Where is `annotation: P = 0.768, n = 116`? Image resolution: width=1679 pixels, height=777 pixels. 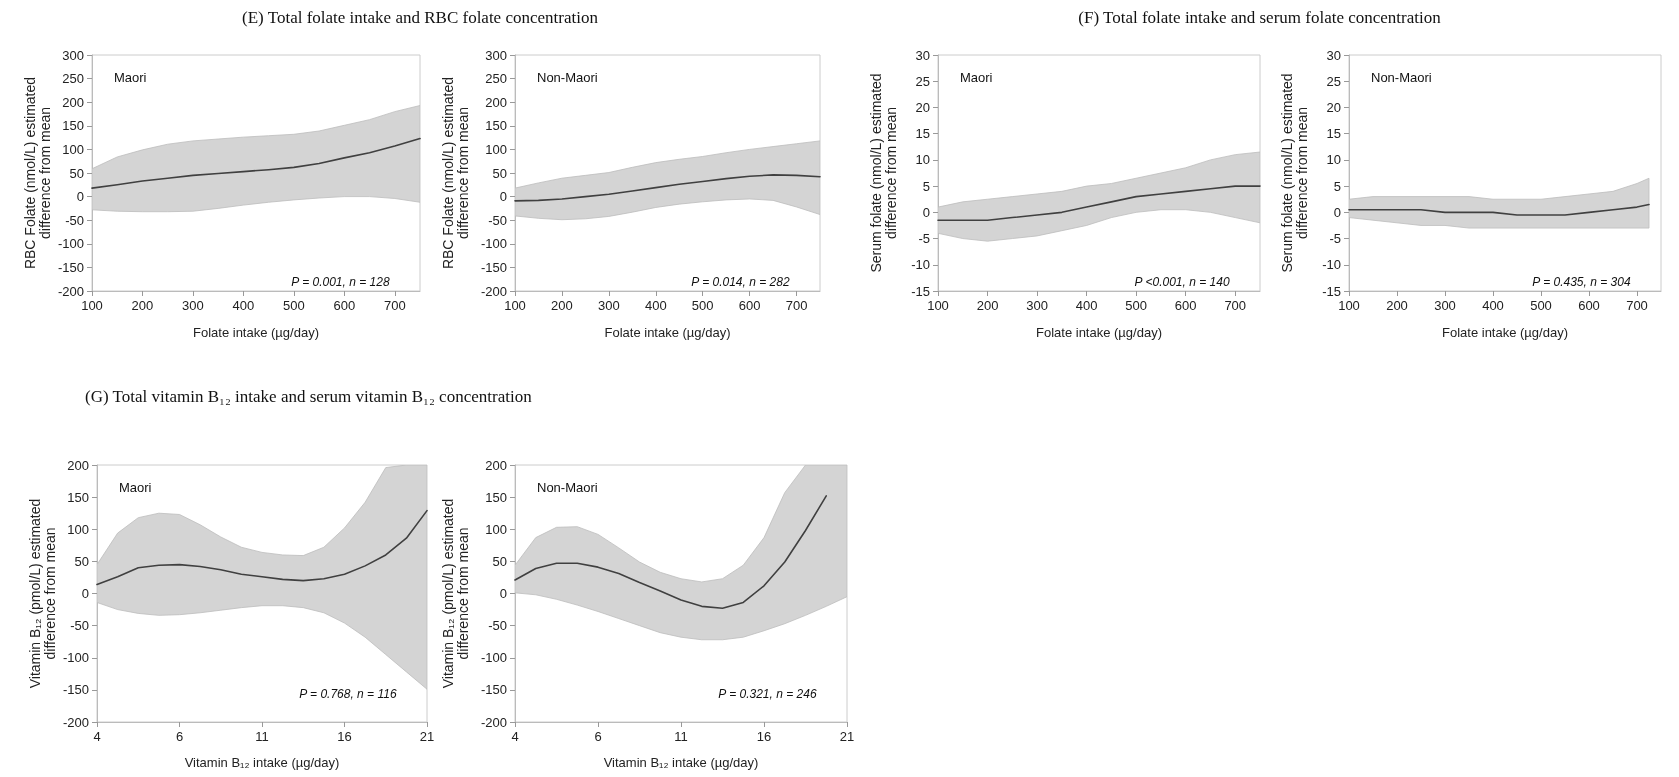 annotation: P = 0.768, n = 116 is located at coordinates (348, 694).